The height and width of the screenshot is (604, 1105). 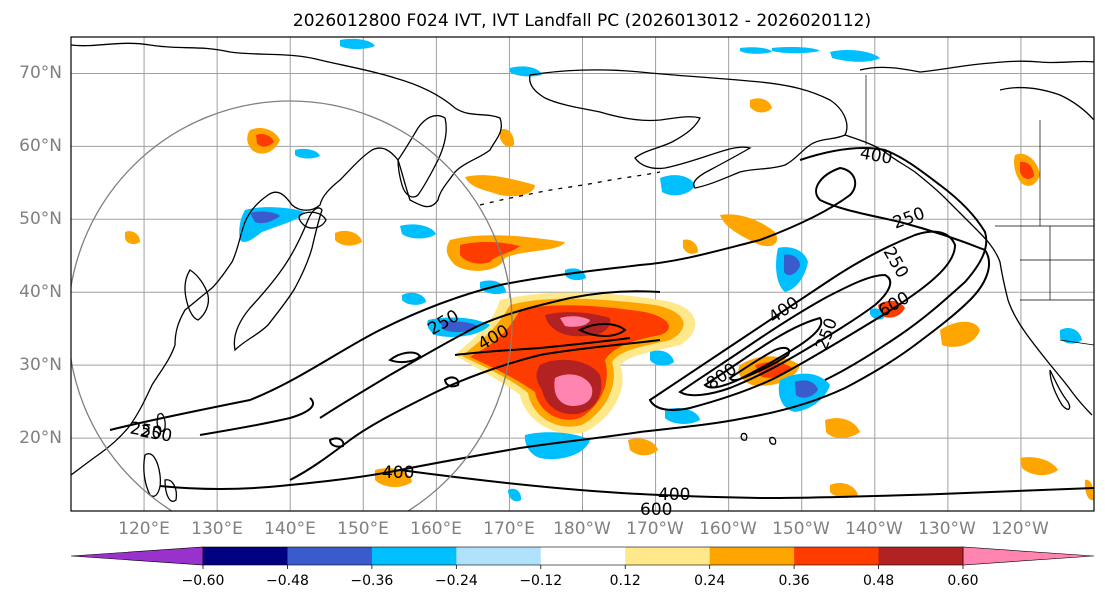 I want to click on pc-blob-central-pink, so click(x=573, y=390).